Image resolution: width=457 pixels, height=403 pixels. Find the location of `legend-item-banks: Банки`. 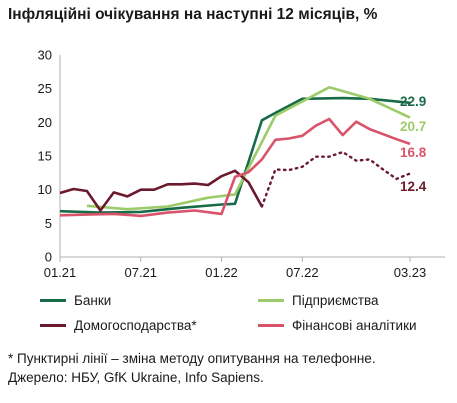

legend-item-banks: Банки is located at coordinates (75, 300).